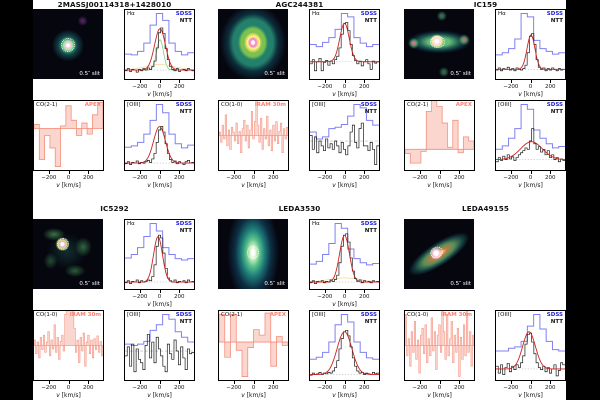 The image size is (600, 400). I want to click on galaxy-image: 0.5″ slit, so click(68, 44).